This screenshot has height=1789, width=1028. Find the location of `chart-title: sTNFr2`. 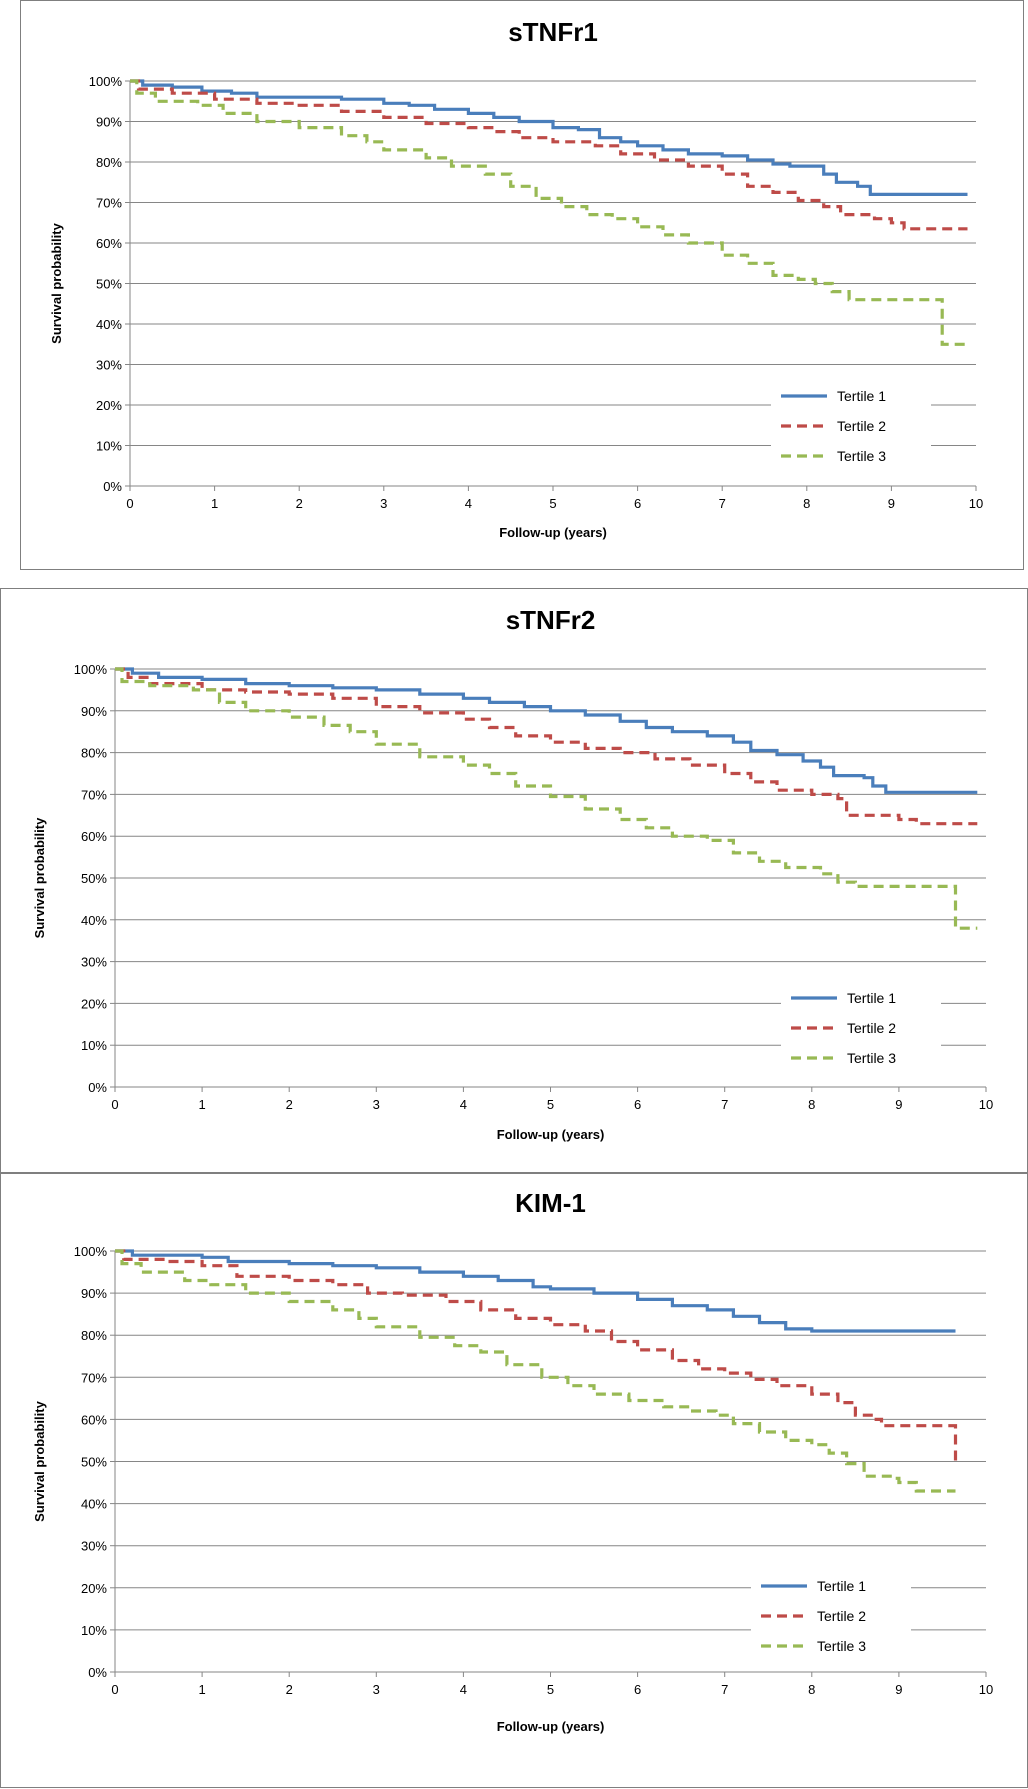

chart-title: sTNFr2 is located at coordinates (551, 620).